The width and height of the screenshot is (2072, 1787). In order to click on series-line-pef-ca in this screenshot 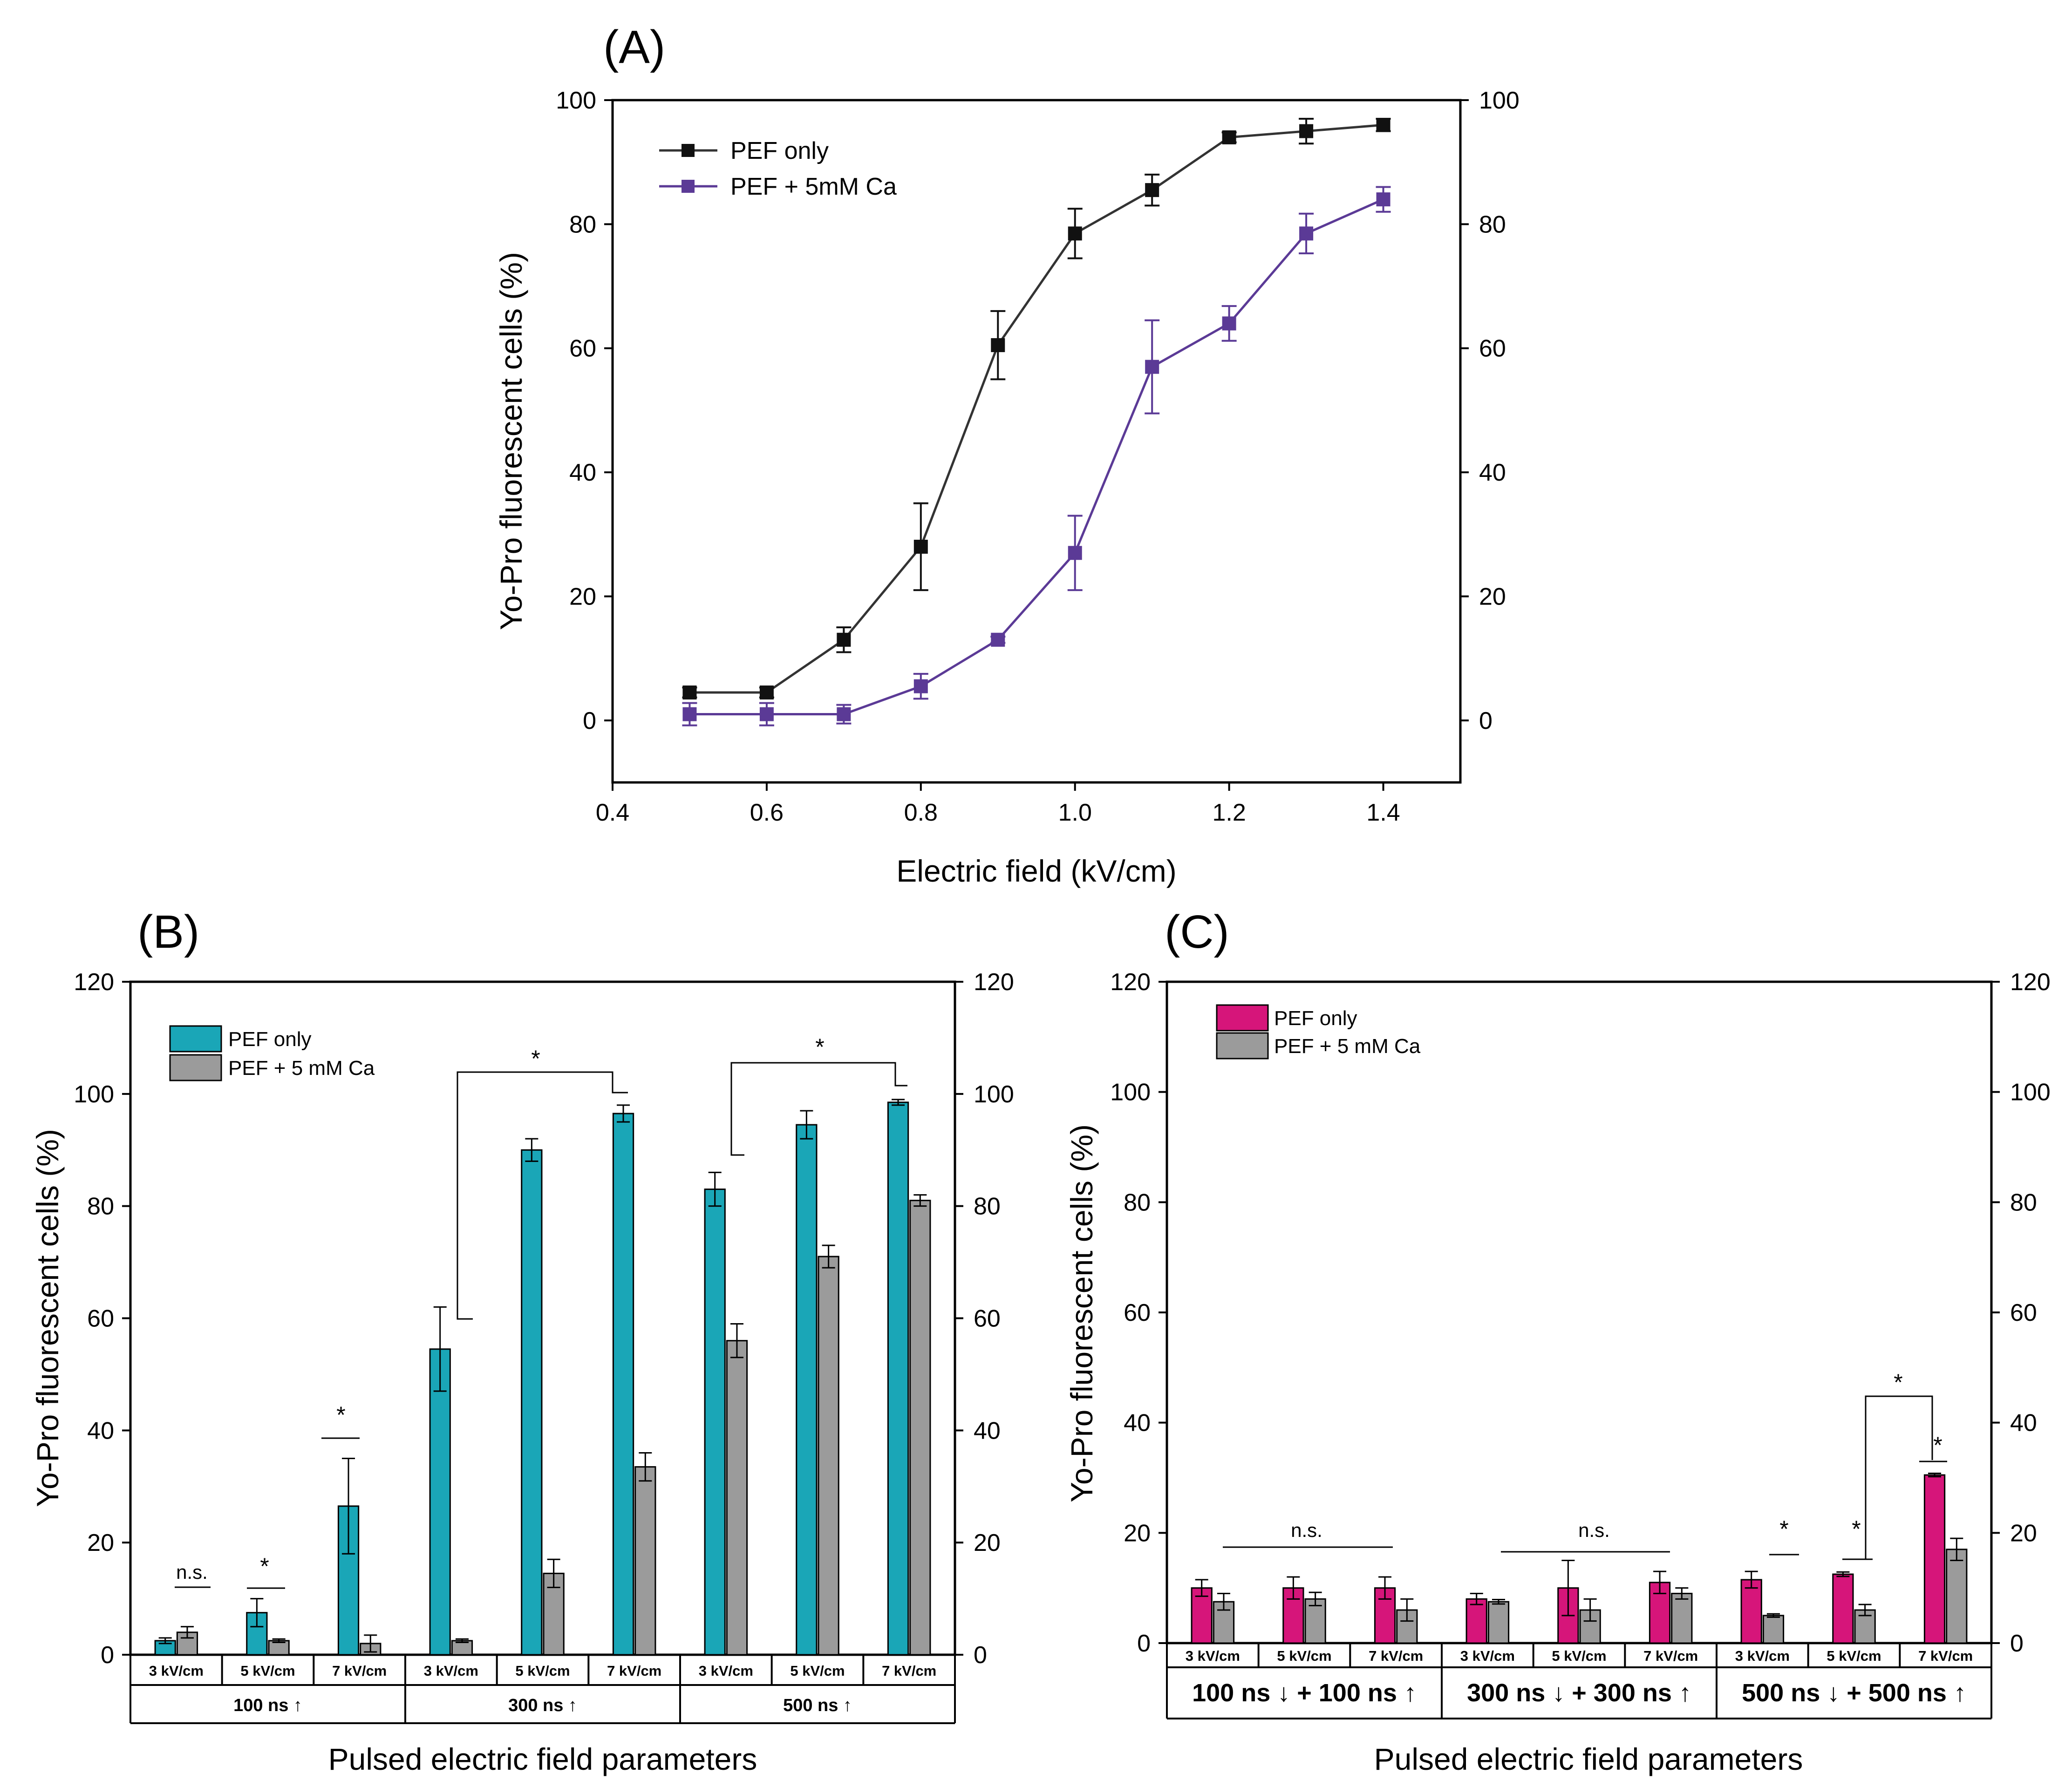, I will do `click(1037, 456)`.